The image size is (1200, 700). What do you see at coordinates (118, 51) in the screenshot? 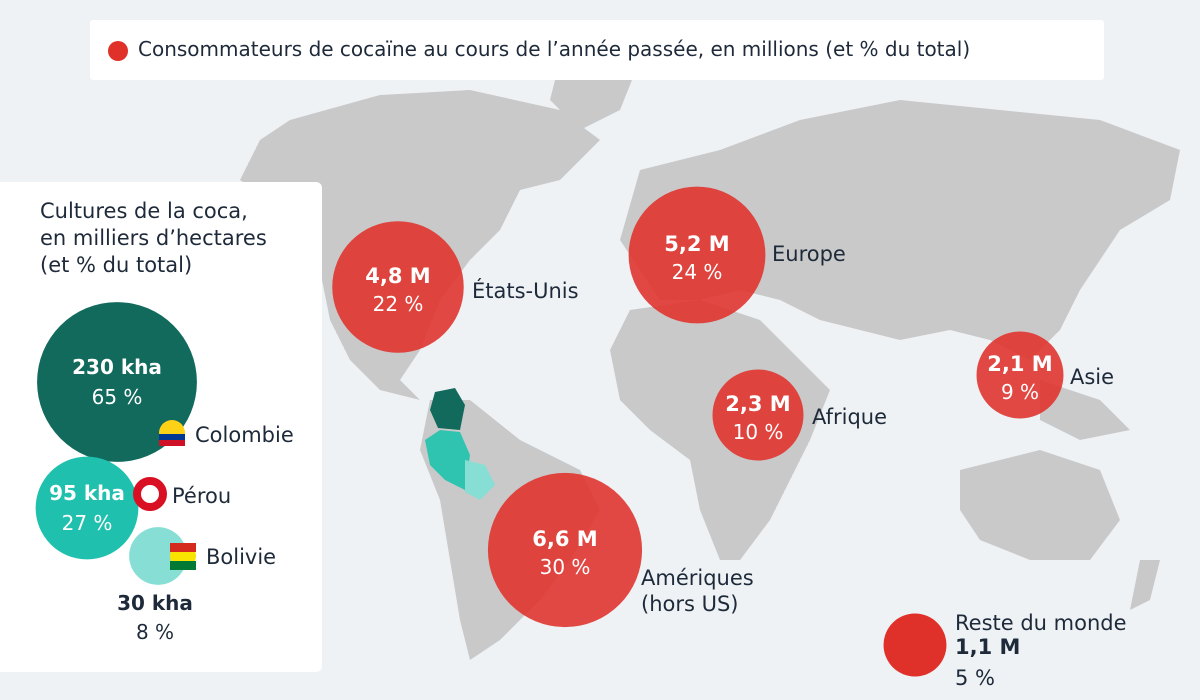
I see `legend-dot` at bounding box center [118, 51].